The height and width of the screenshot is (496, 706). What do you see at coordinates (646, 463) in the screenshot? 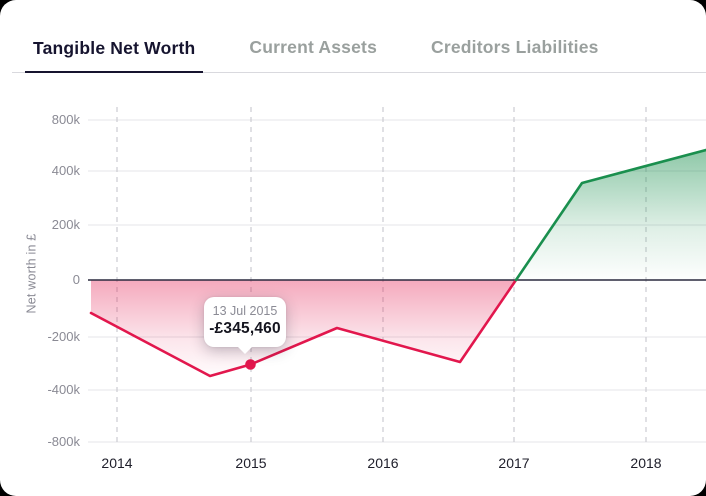
I see `x-tick-2018: 2018` at bounding box center [646, 463].